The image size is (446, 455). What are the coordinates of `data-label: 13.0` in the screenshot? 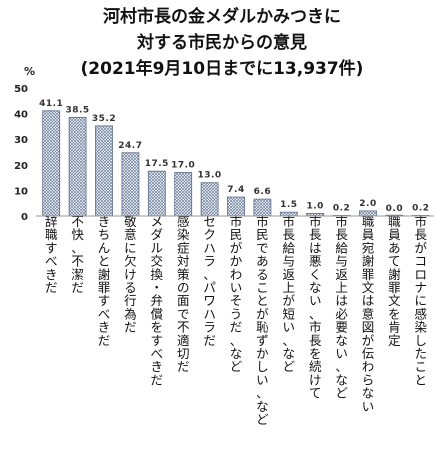 It's located at (209, 176).